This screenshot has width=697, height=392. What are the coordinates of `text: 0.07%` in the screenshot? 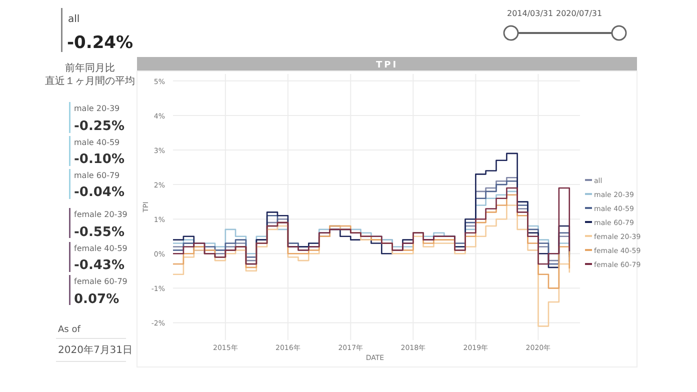 It's located at (97, 299).